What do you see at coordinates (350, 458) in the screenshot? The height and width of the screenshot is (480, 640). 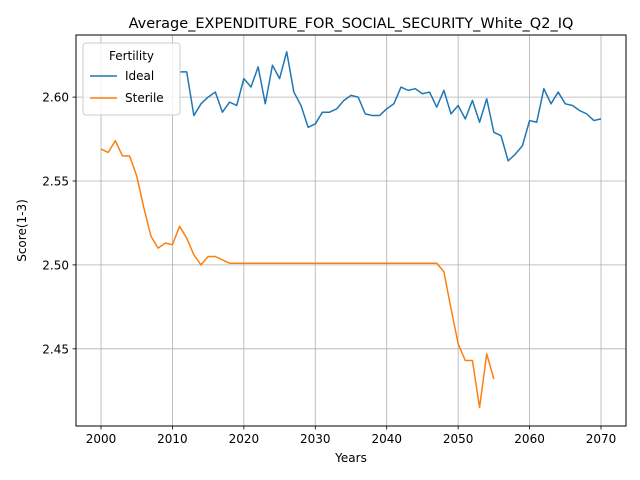 I see `x-axis-label: Years` at bounding box center [350, 458].